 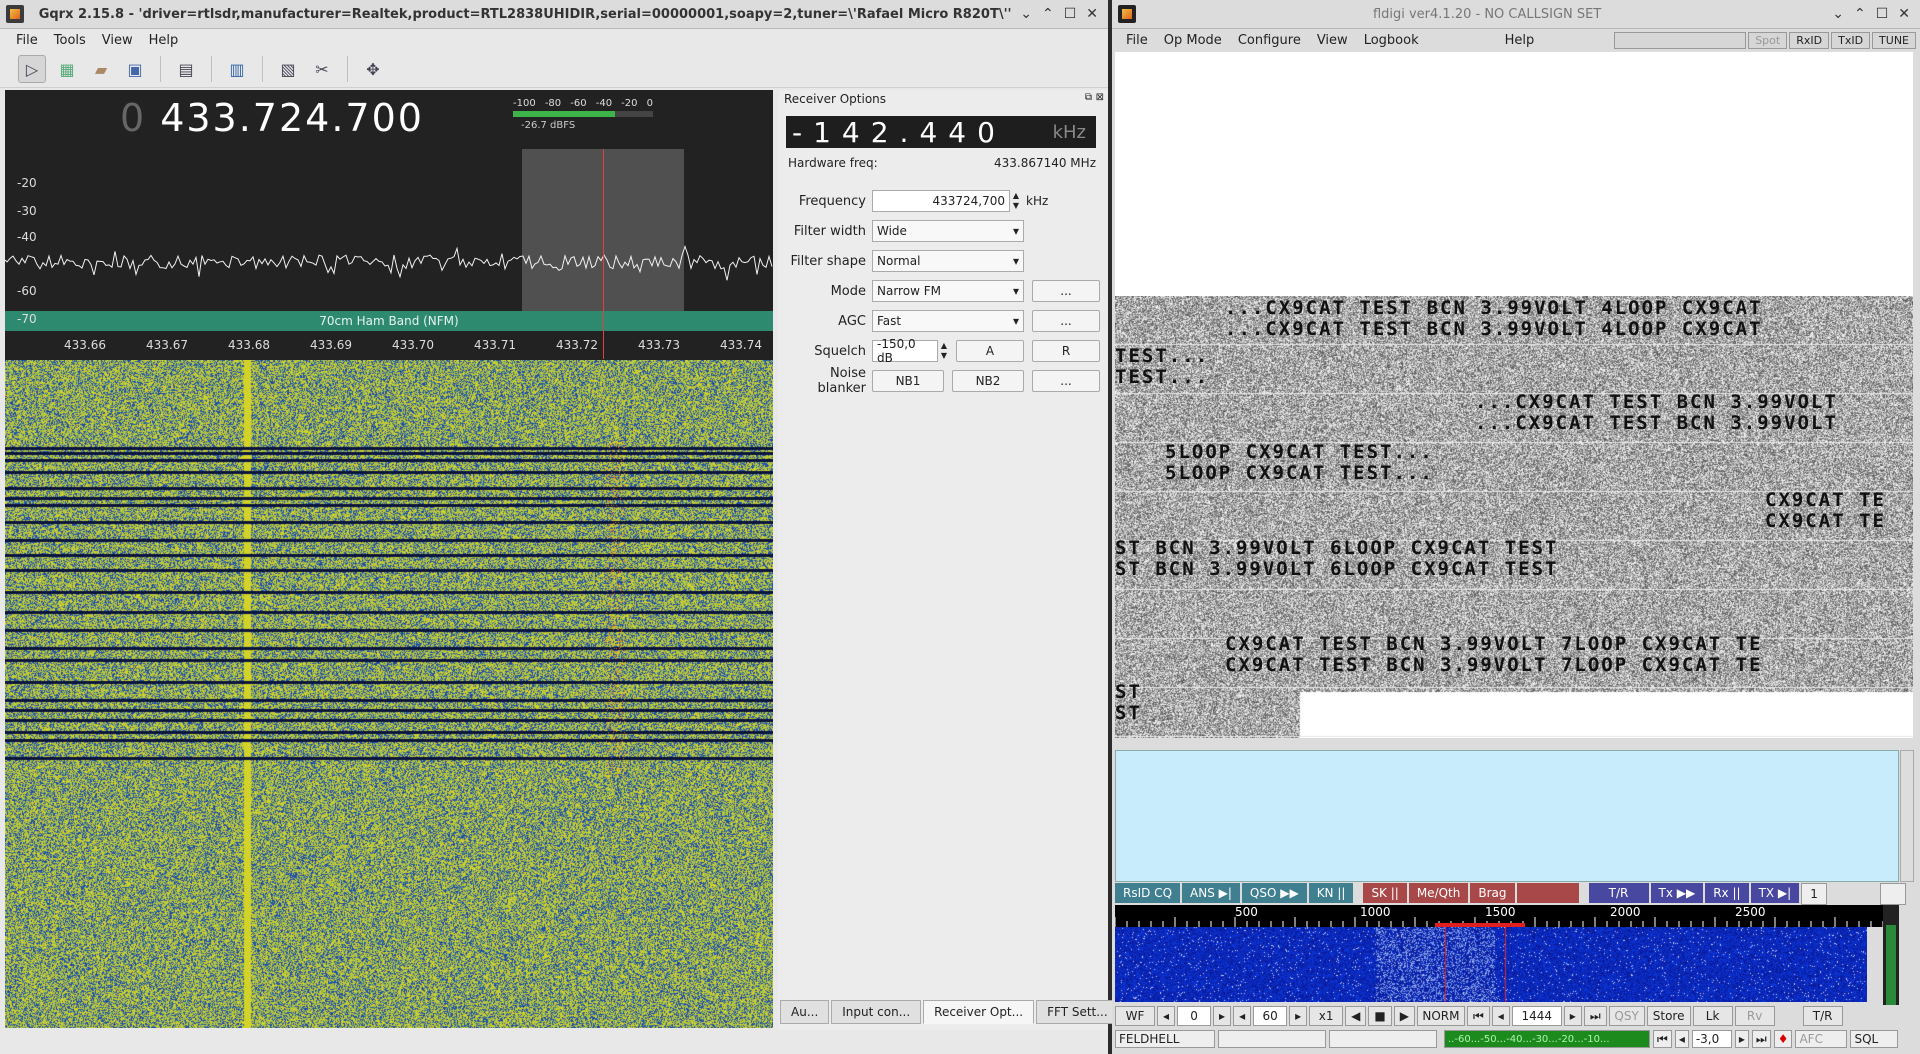 What do you see at coordinates (1192, 40) in the screenshot?
I see `menu-op-mode: Op Mode` at bounding box center [1192, 40].